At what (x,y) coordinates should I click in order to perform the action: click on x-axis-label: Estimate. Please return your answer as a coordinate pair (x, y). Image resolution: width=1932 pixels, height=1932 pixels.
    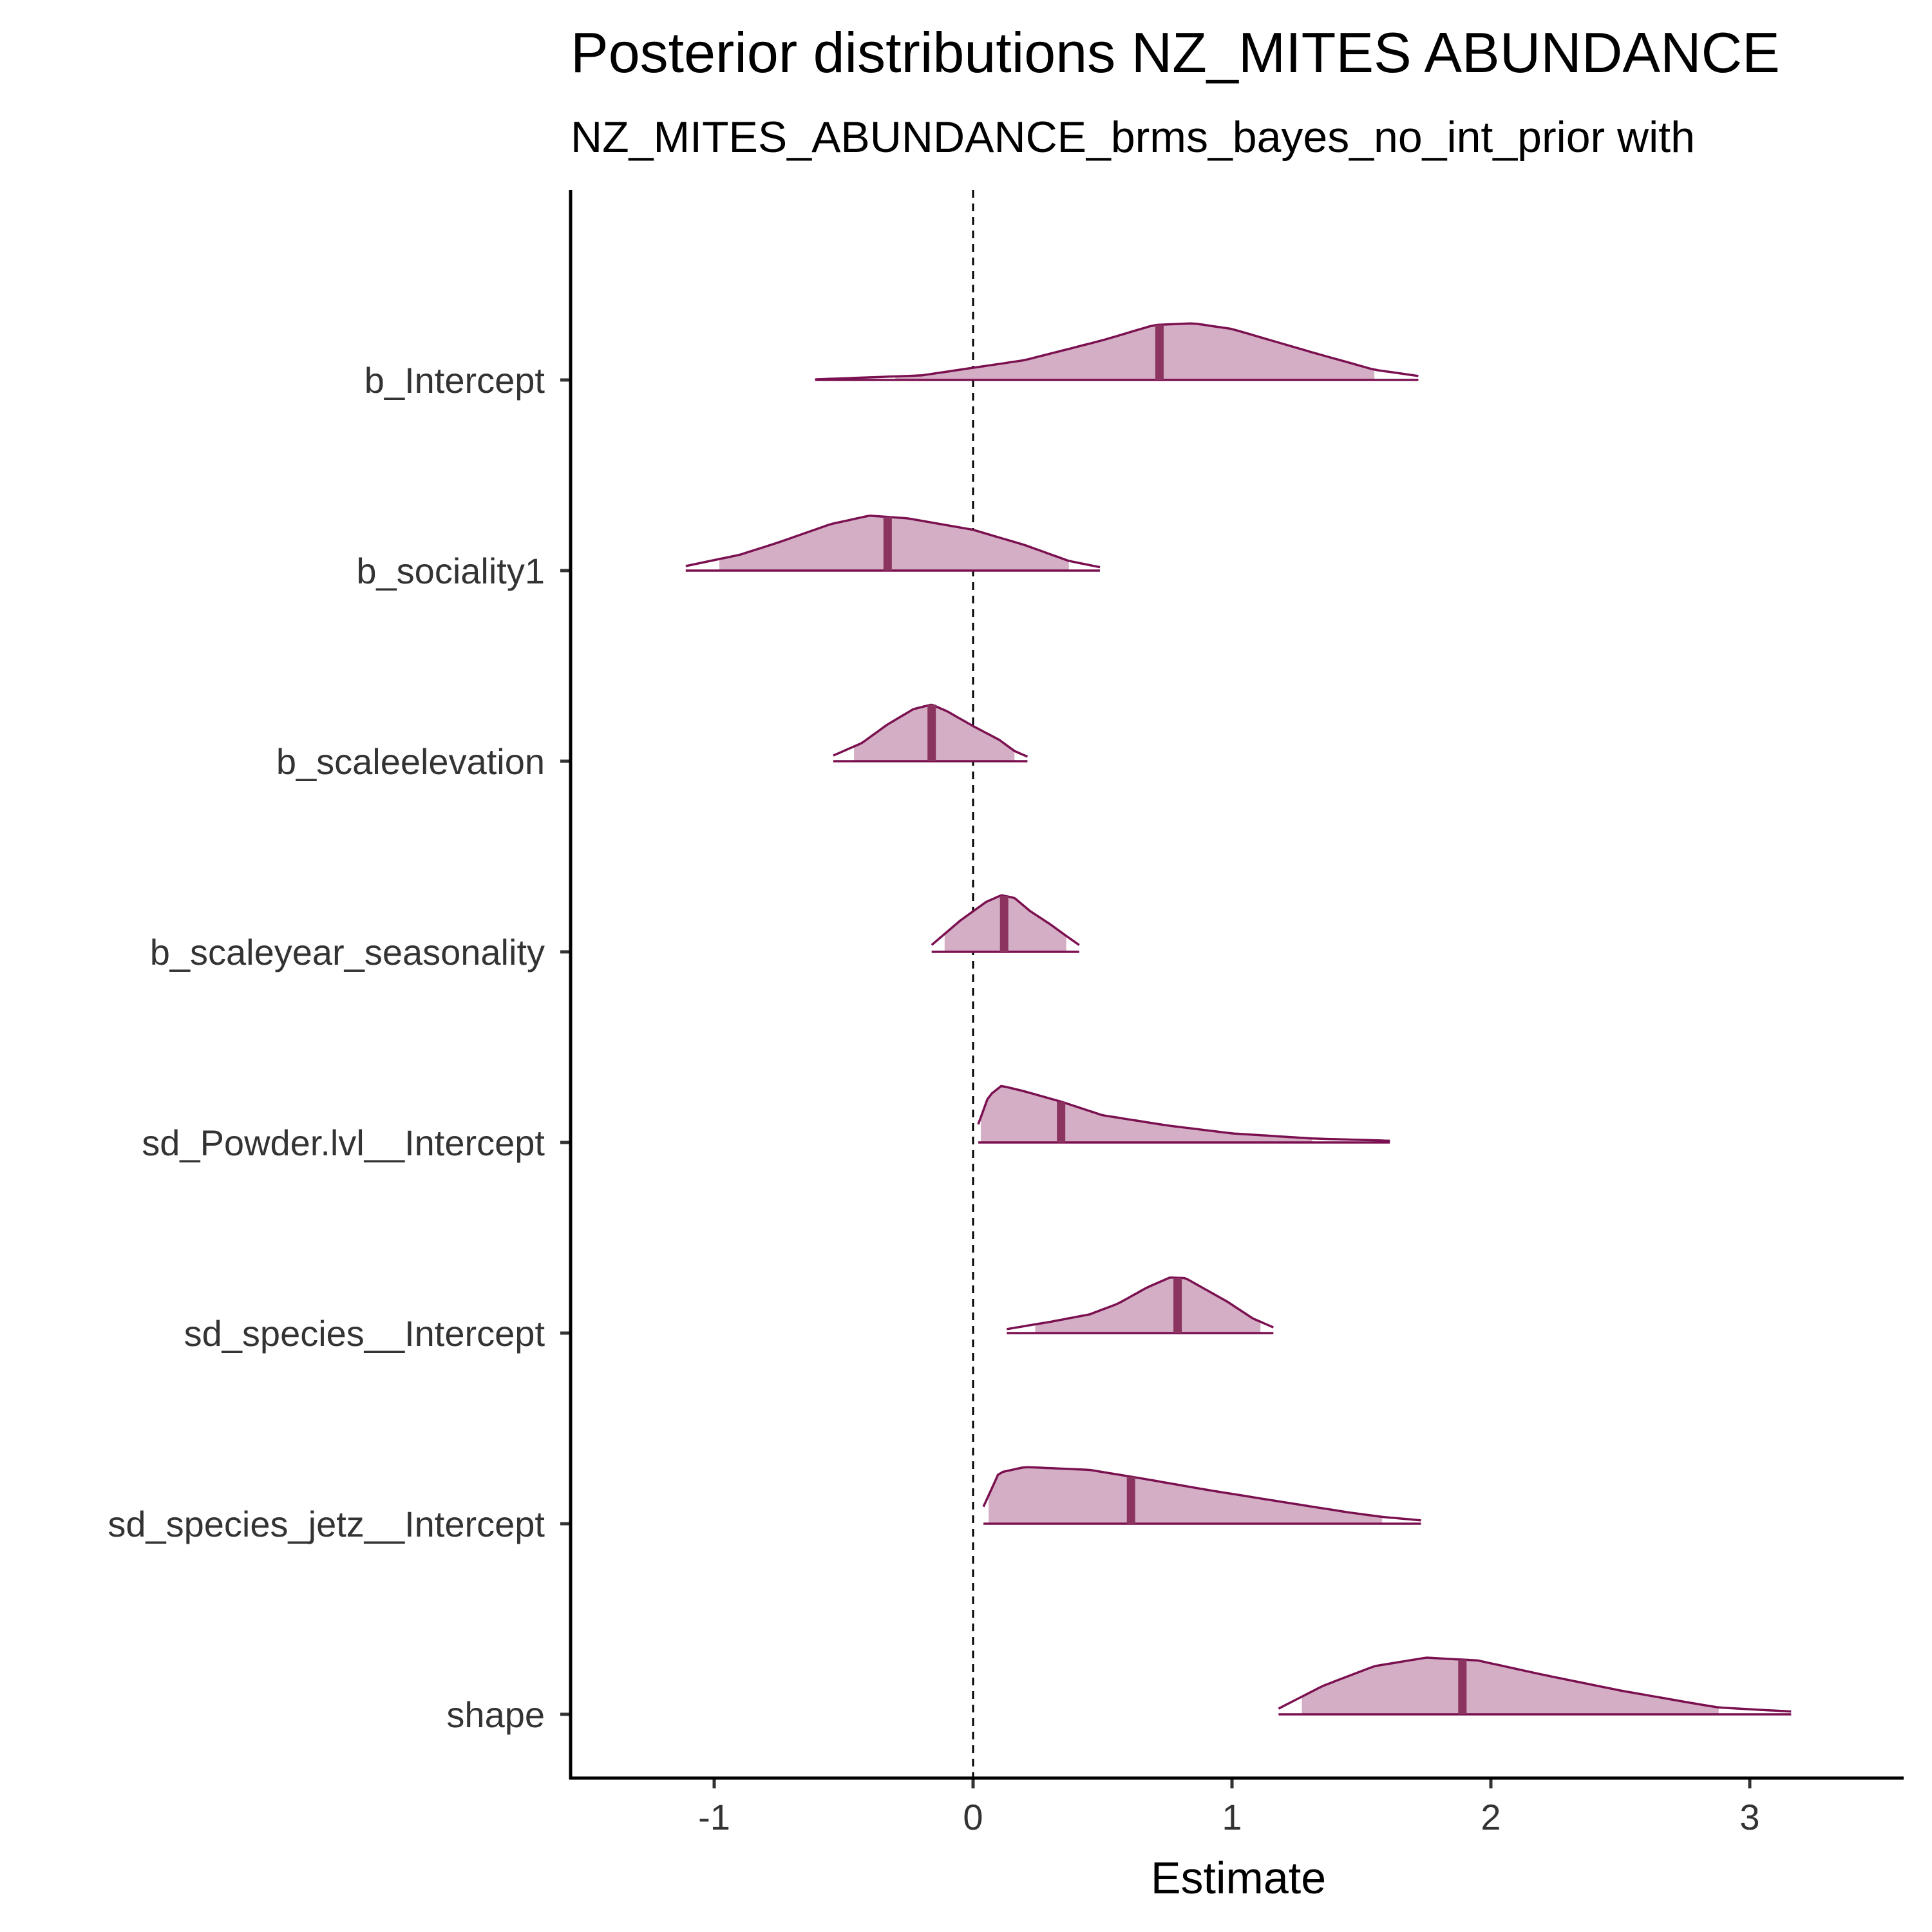
    Looking at the image, I should click on (1238, 1878).